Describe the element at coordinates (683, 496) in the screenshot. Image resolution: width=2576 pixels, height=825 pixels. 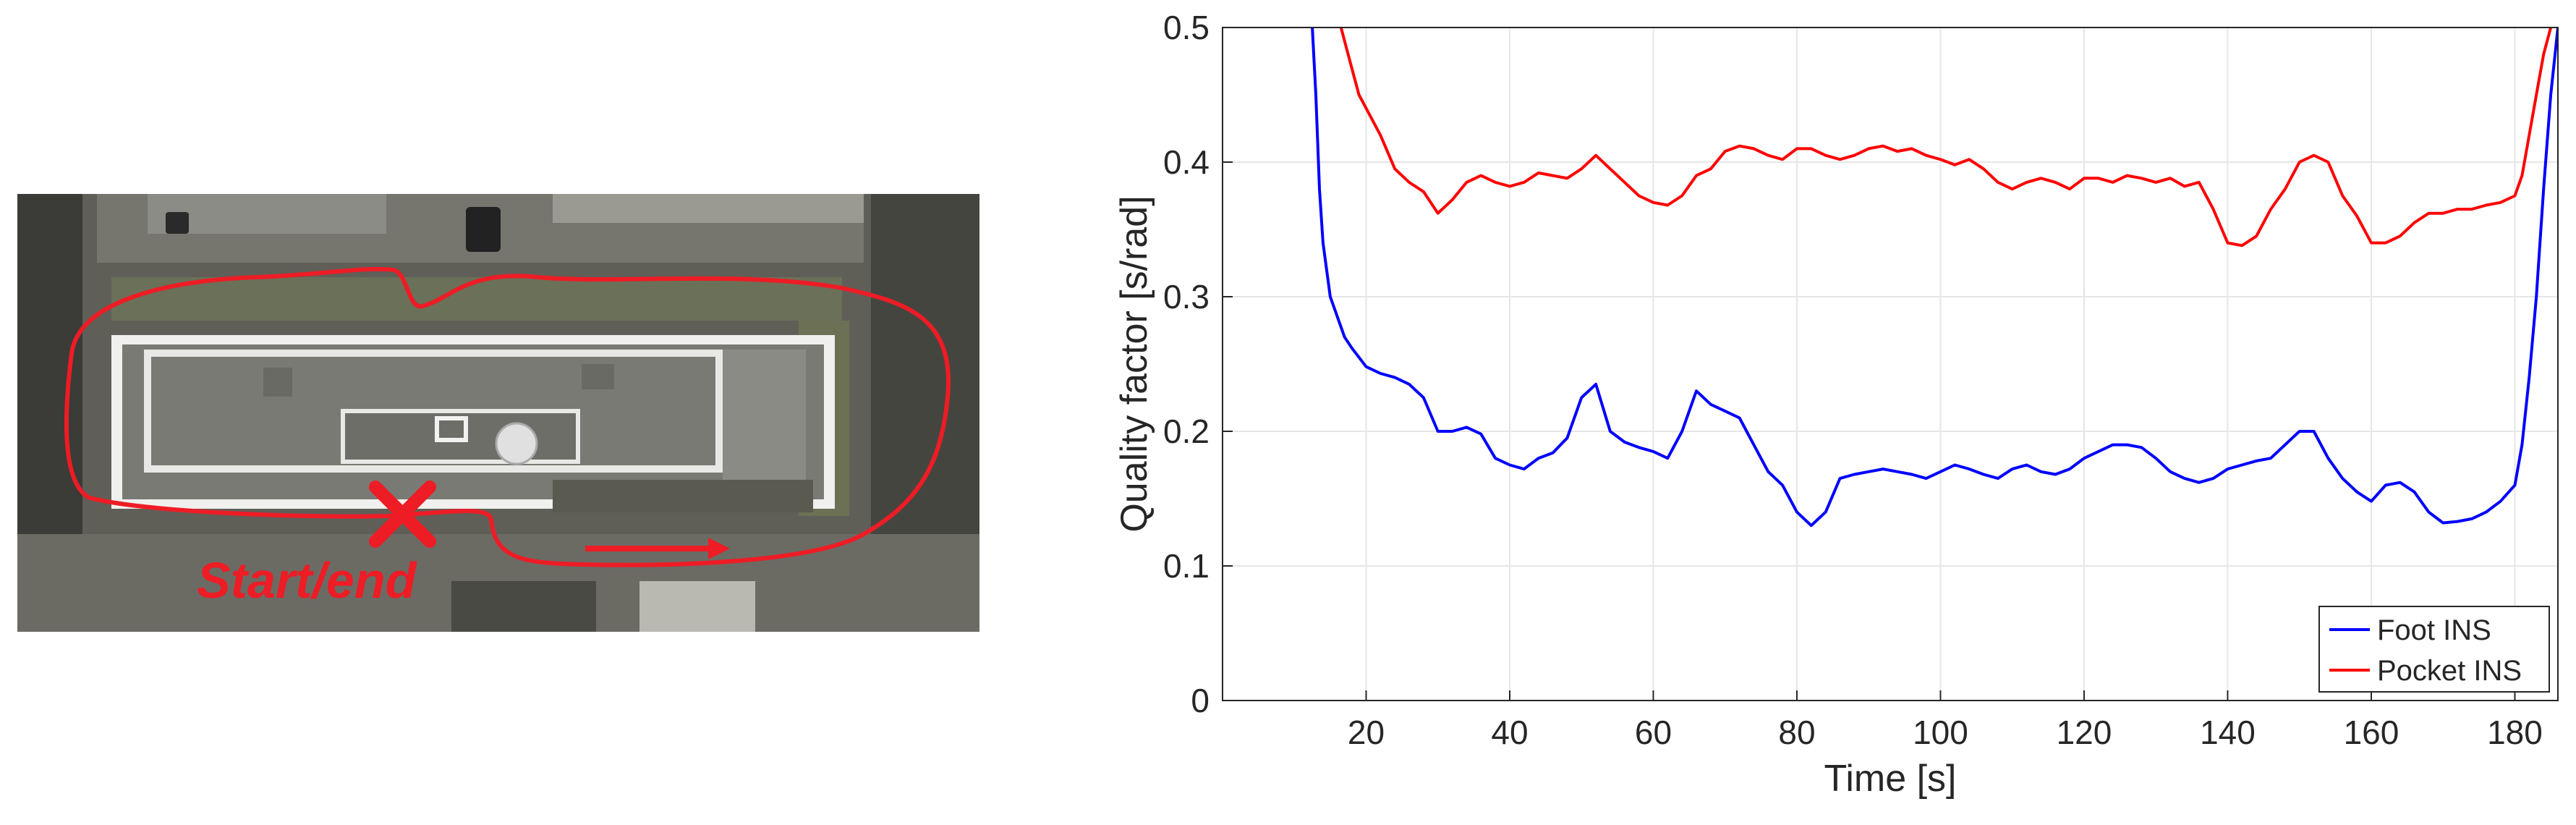
I see `building-garden` at that location.